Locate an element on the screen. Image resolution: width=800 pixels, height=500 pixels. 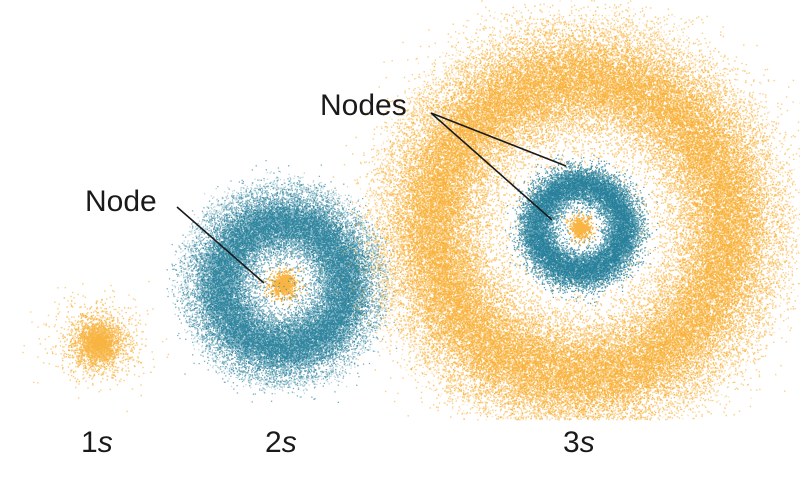
orbital-label-3s: 3s is located at coordinates (579, 443).